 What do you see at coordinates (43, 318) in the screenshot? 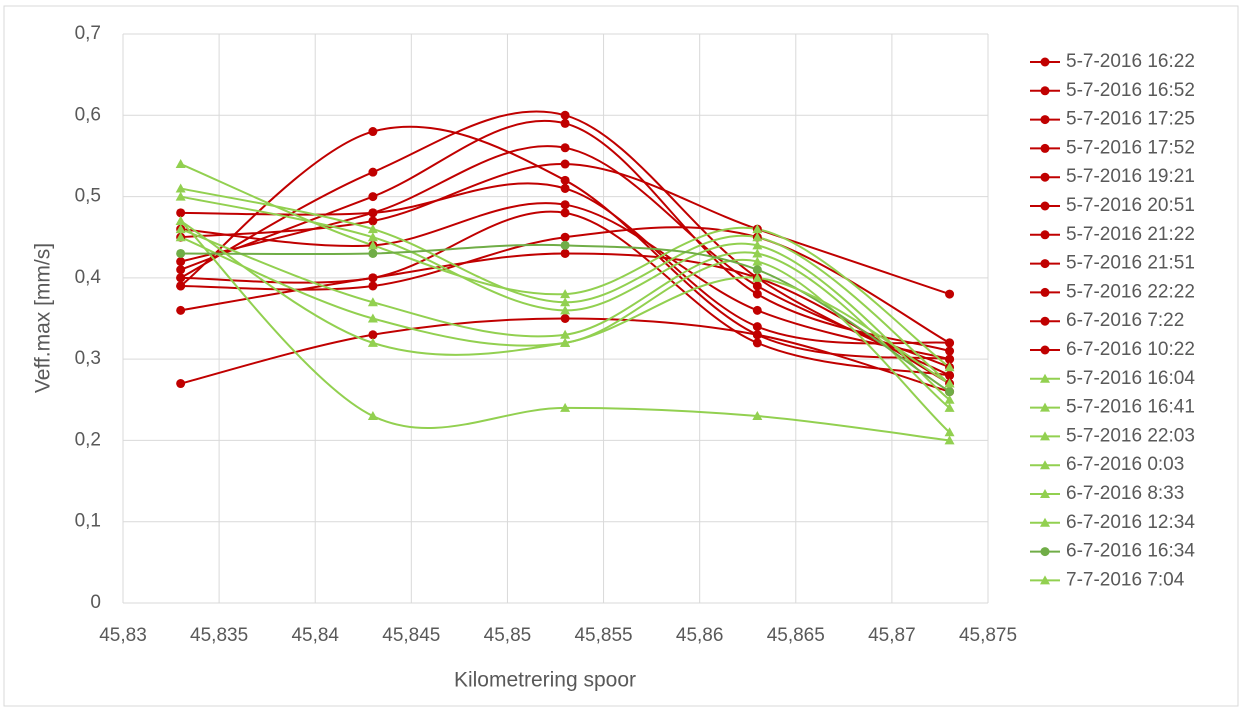
I see `y-axis-title: Veff.max [mm/s]` at bounding box center [43, 318].